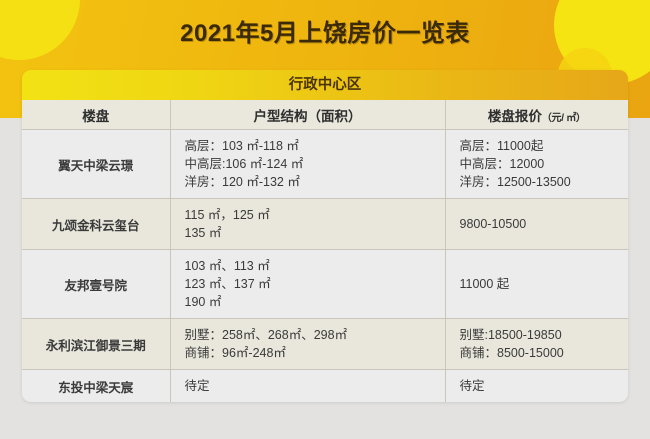 The width and height of the screenshot is (650, 439). I want to click on column-header-layout: 户型结构（面积）, so click(308, 115).